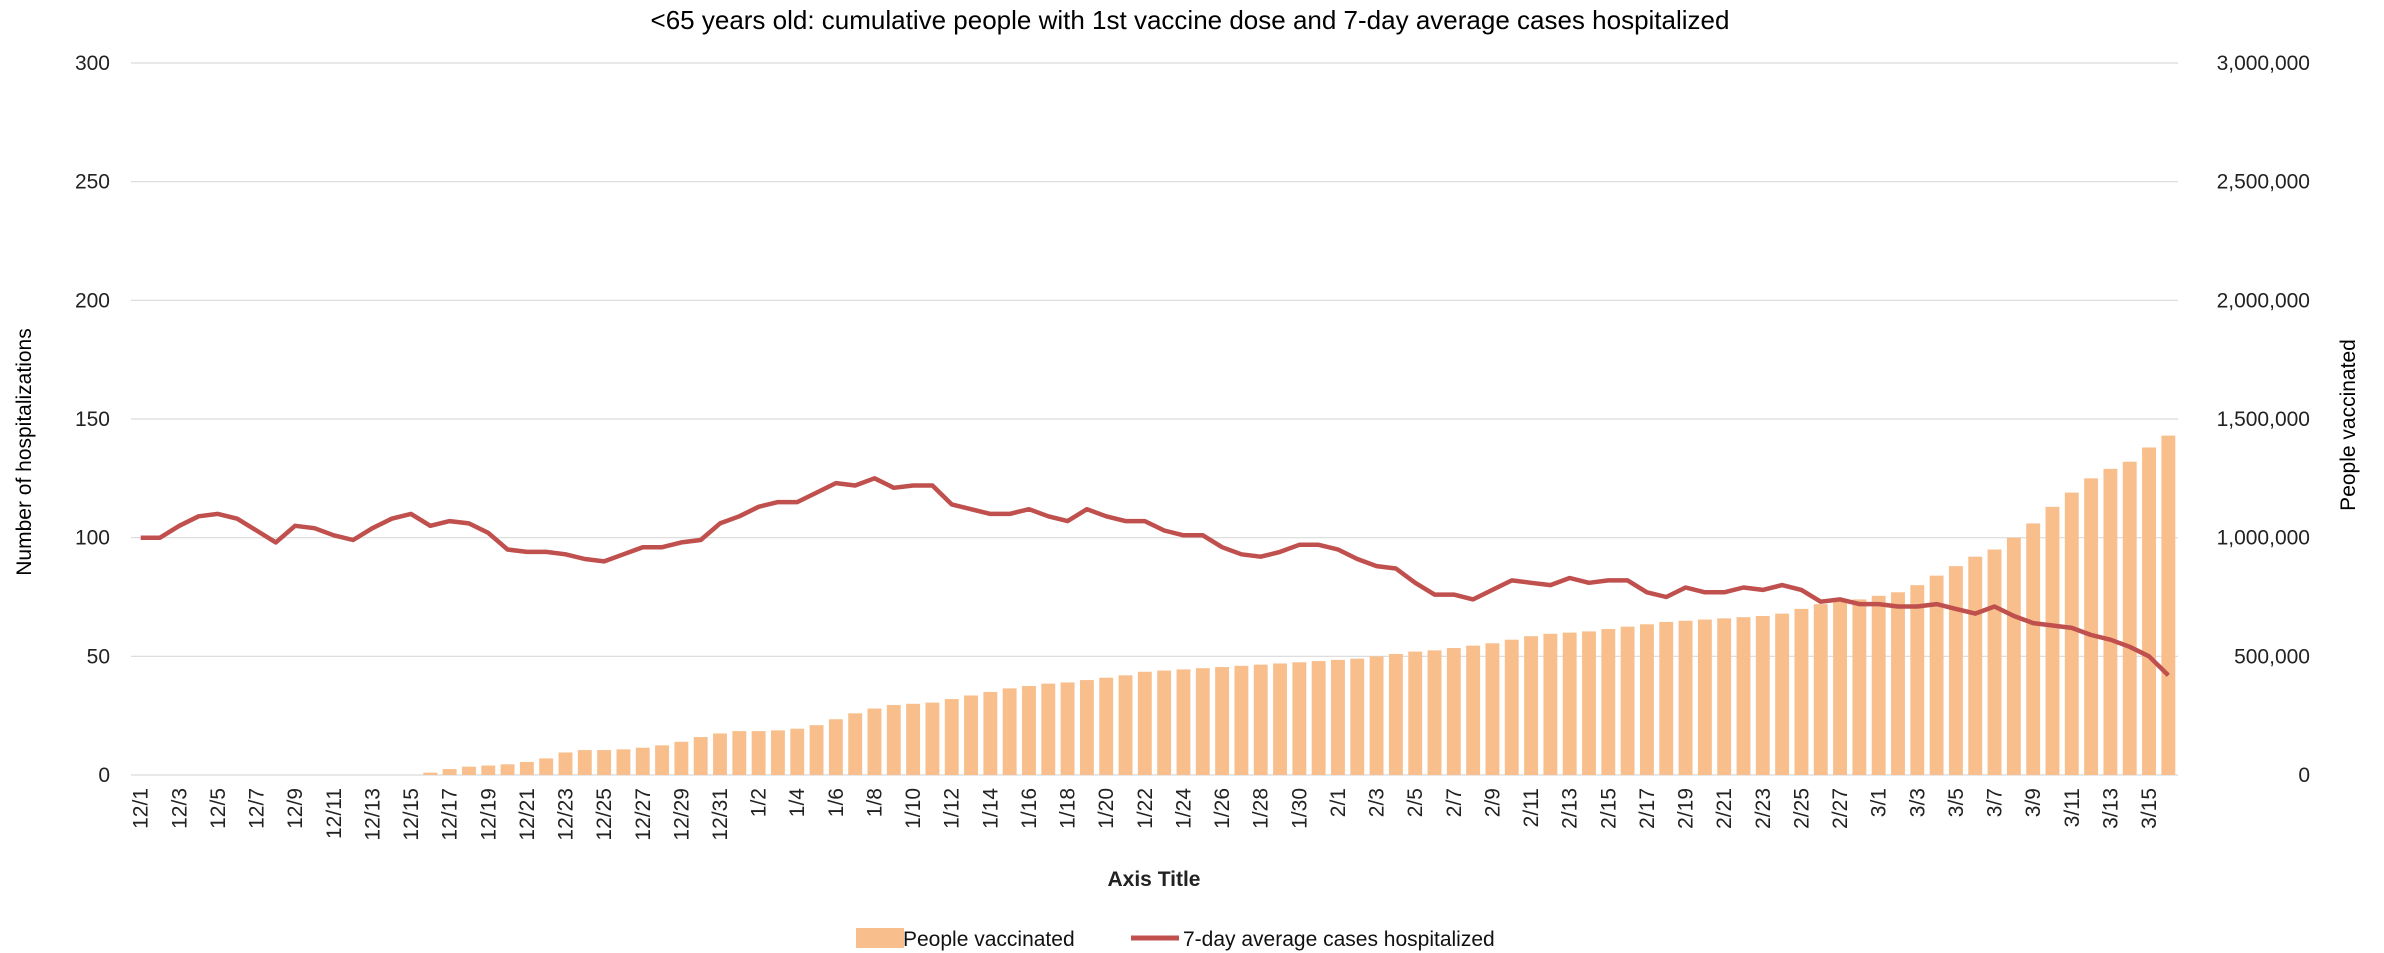 This screenshot has height=953, width=2384. What do you see at coordinates (566, 814) in the screenshot?
I see `x-tick-label: 12/23` at bounding box center [566, 814].